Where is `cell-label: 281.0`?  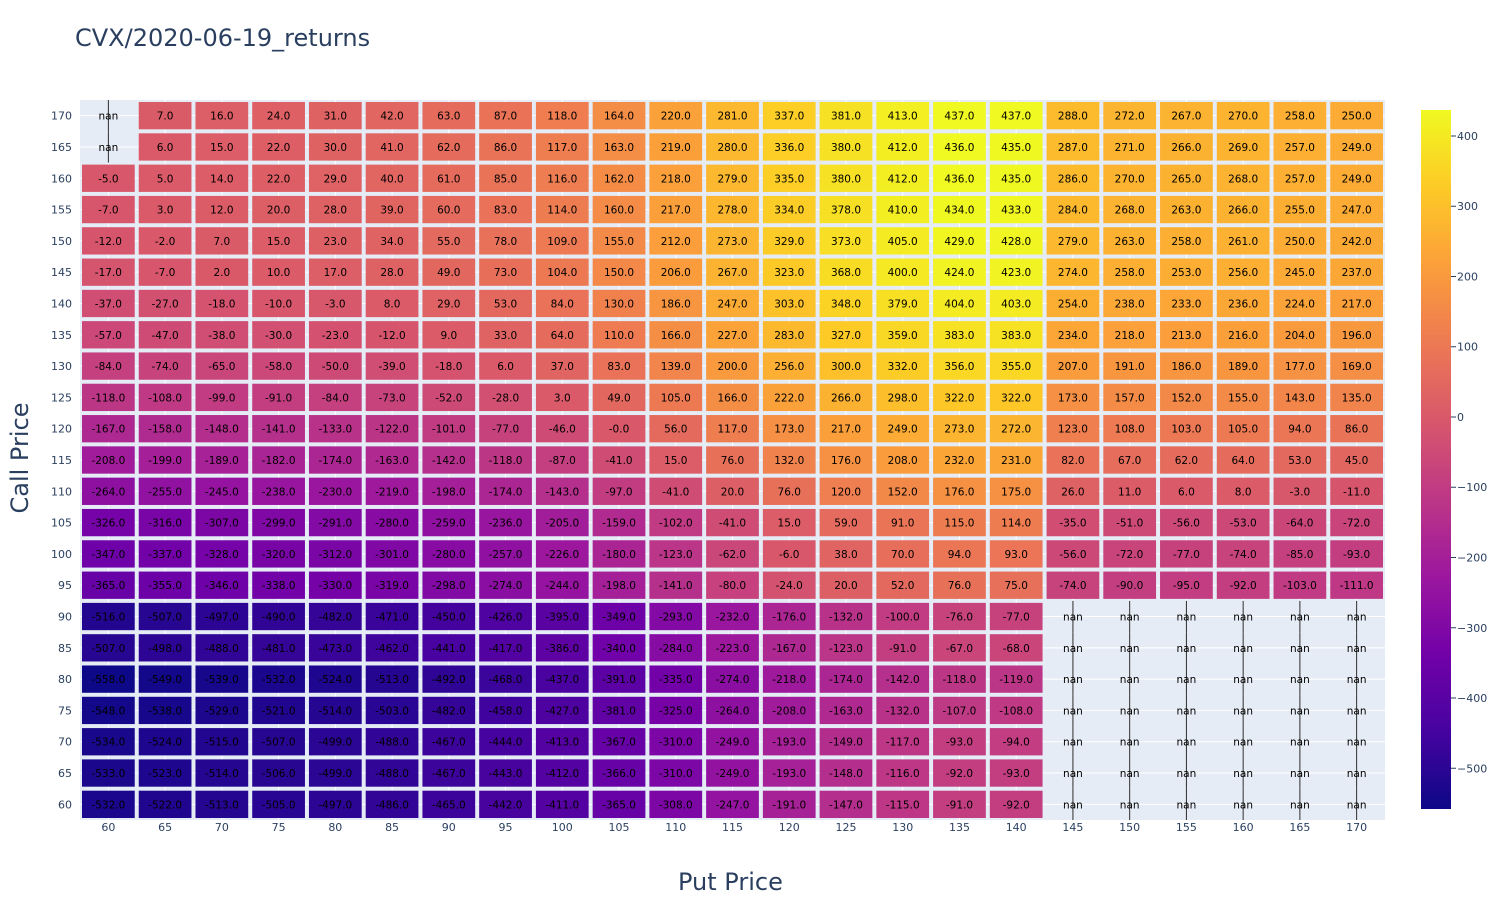
cell-label: 281.0 is located at coordinates (732, 117).